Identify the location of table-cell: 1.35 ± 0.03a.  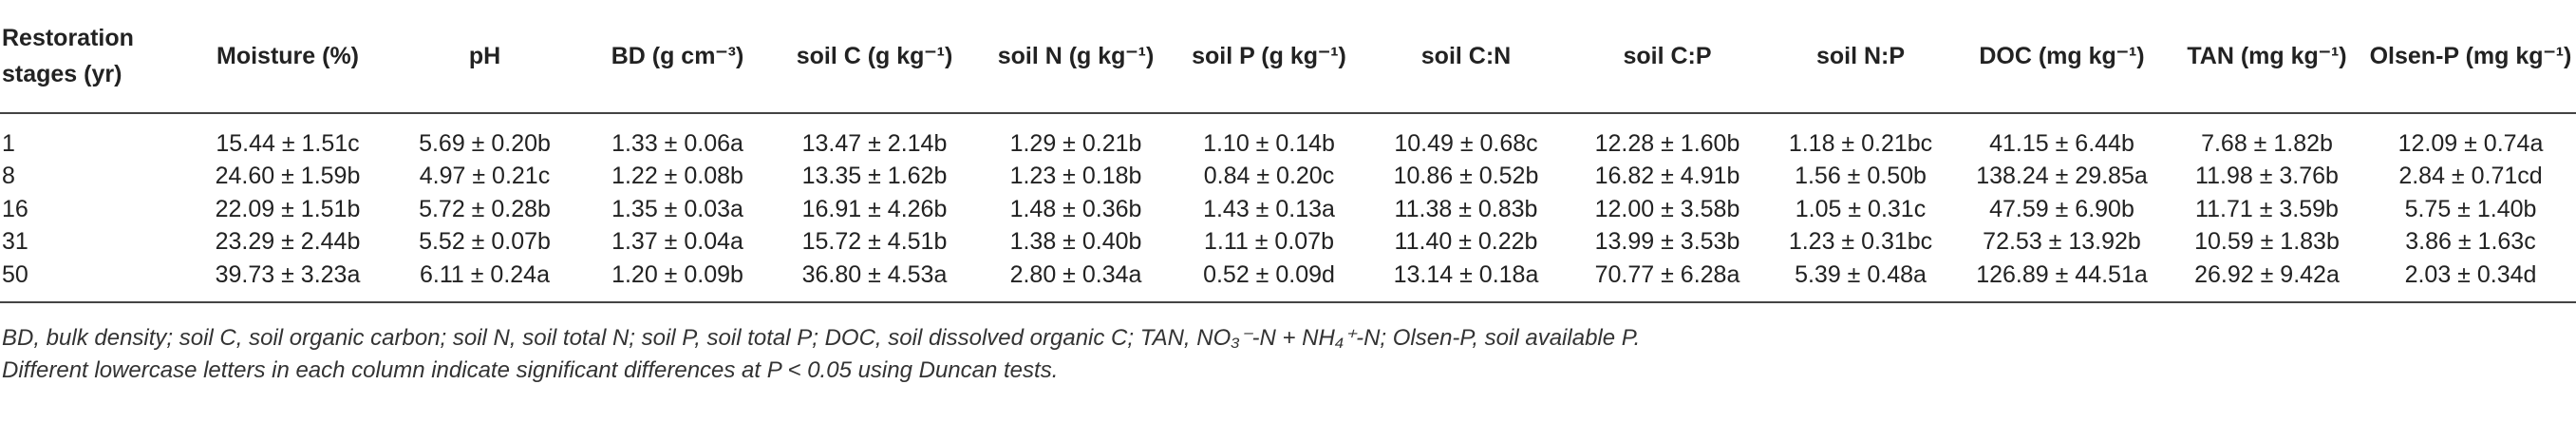
(677, 209).